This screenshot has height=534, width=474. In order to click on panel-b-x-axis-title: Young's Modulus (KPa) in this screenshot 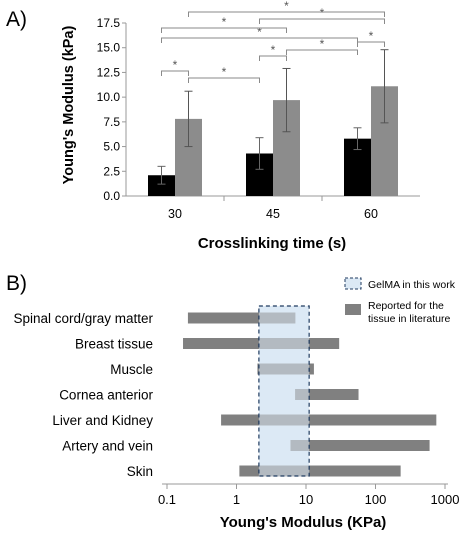, I will do `click(303, 522)`.